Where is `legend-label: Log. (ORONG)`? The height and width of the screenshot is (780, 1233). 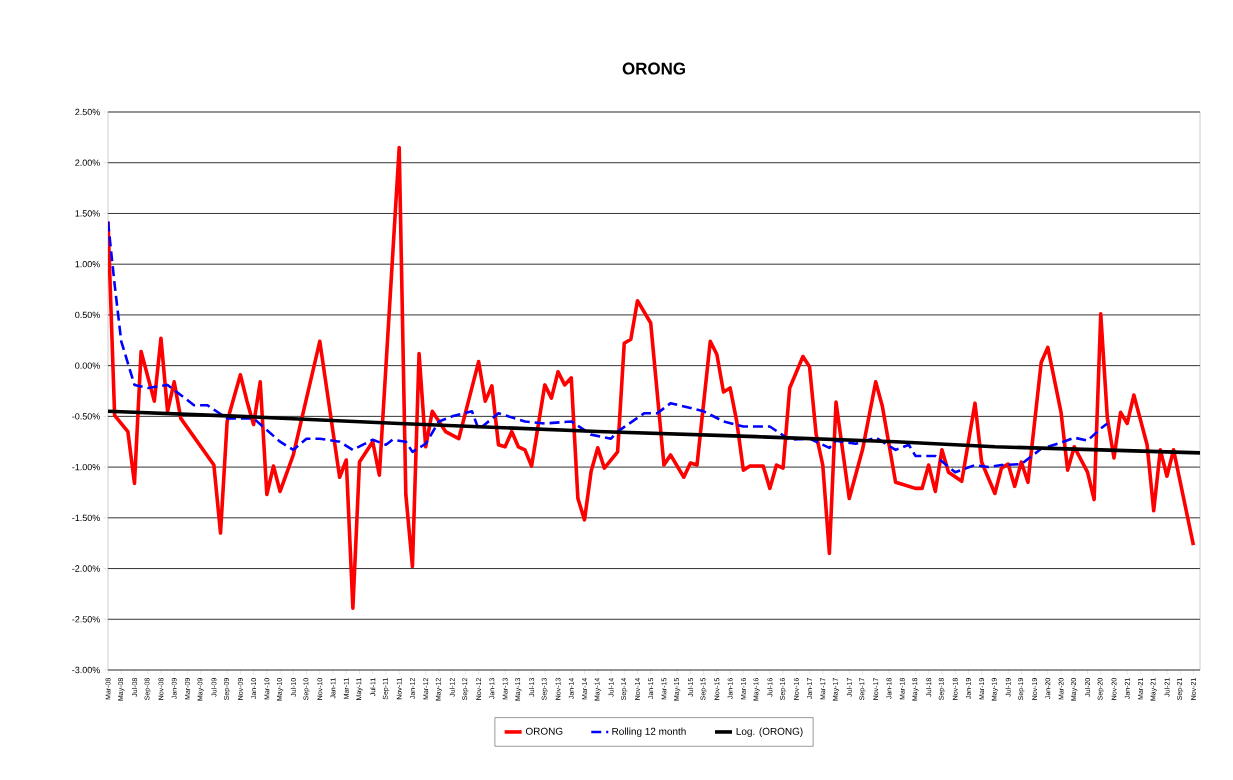 legend-label: Log. (ORONG) is located at coordinates (769, 732).